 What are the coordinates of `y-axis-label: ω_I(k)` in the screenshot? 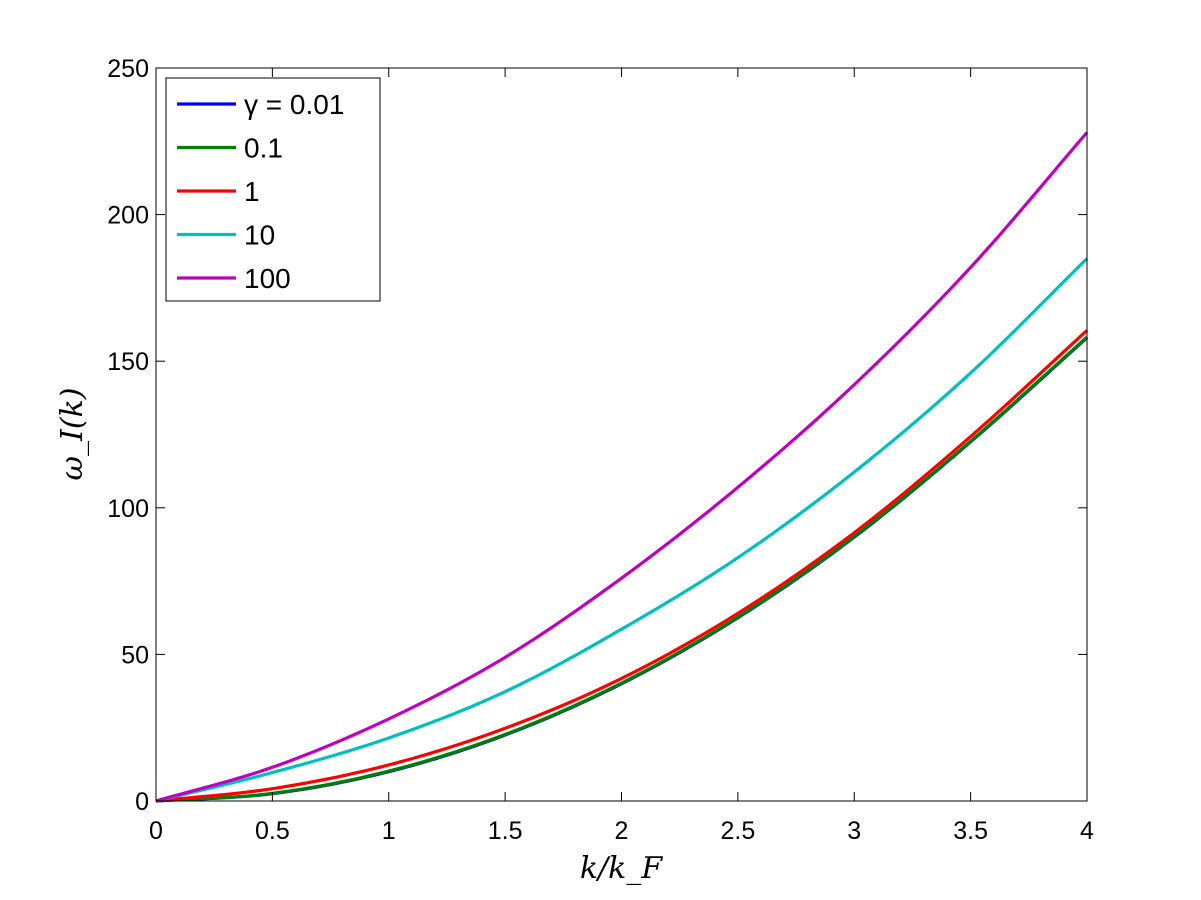 It's located at (72, 434).